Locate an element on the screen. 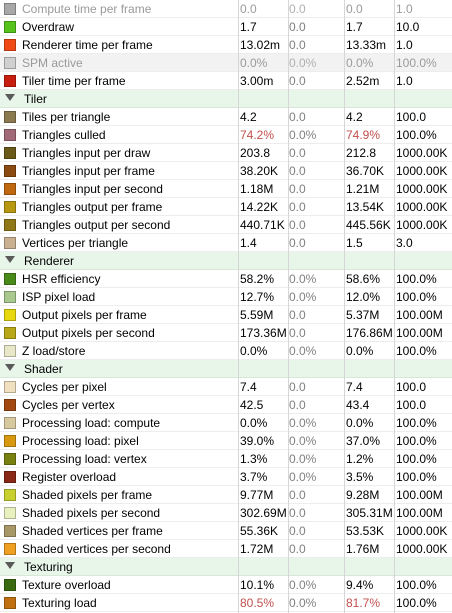 The image size is (452, 613). counter-value-3: 1.5 is located at coordinates (354, 243).